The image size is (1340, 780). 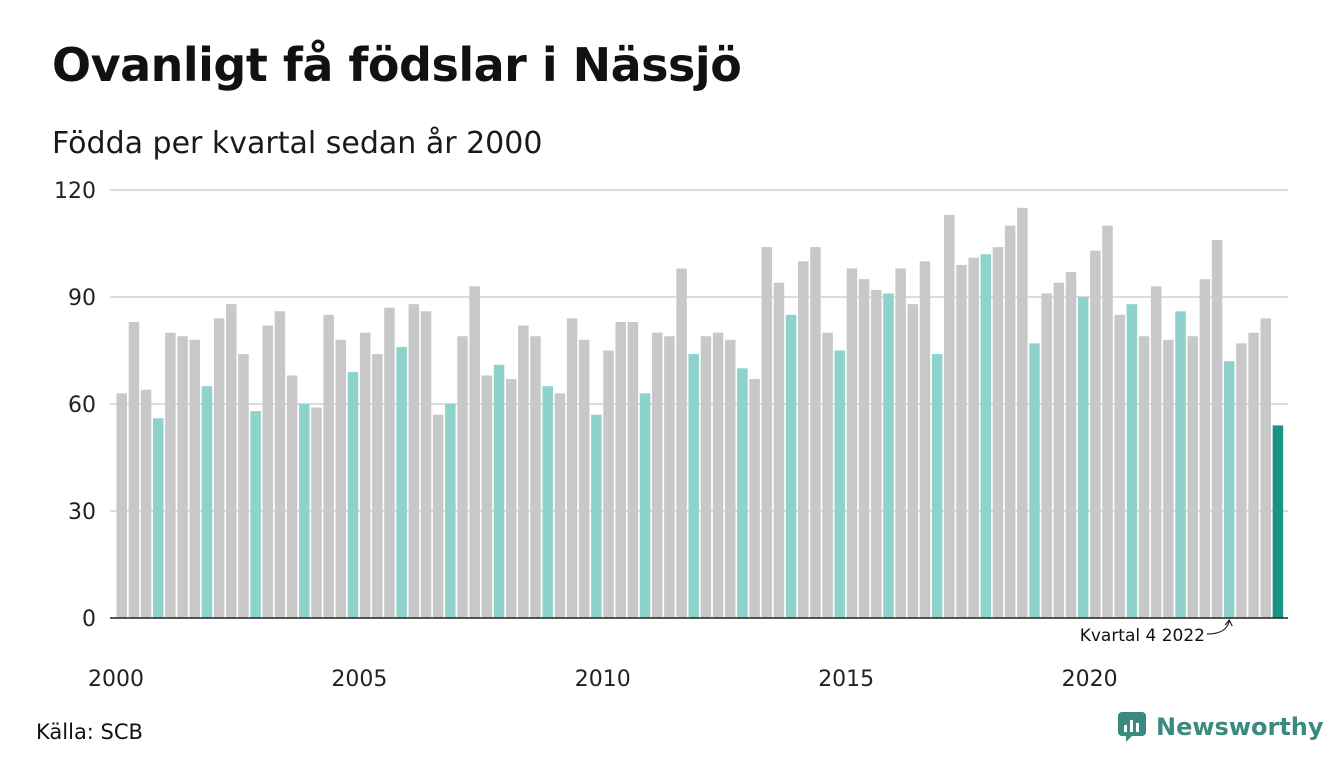 I want to click on chart-subtitle: Födda per kvartal sedan år 2000, so click(x=297, y=143).